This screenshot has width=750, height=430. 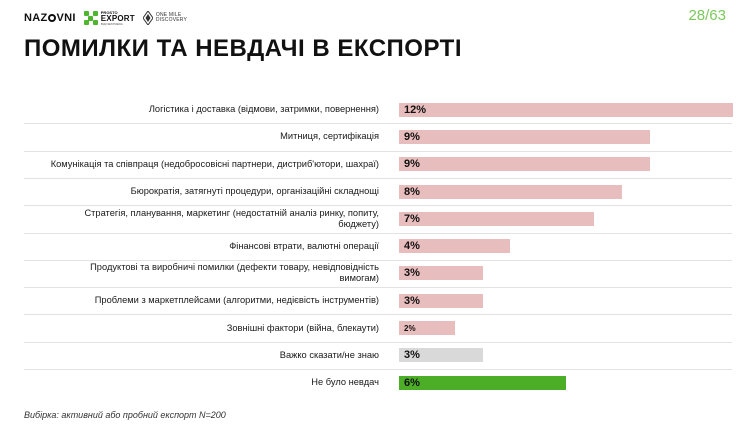 I want to click on export-mark-icon, so click(x=90, y=18).